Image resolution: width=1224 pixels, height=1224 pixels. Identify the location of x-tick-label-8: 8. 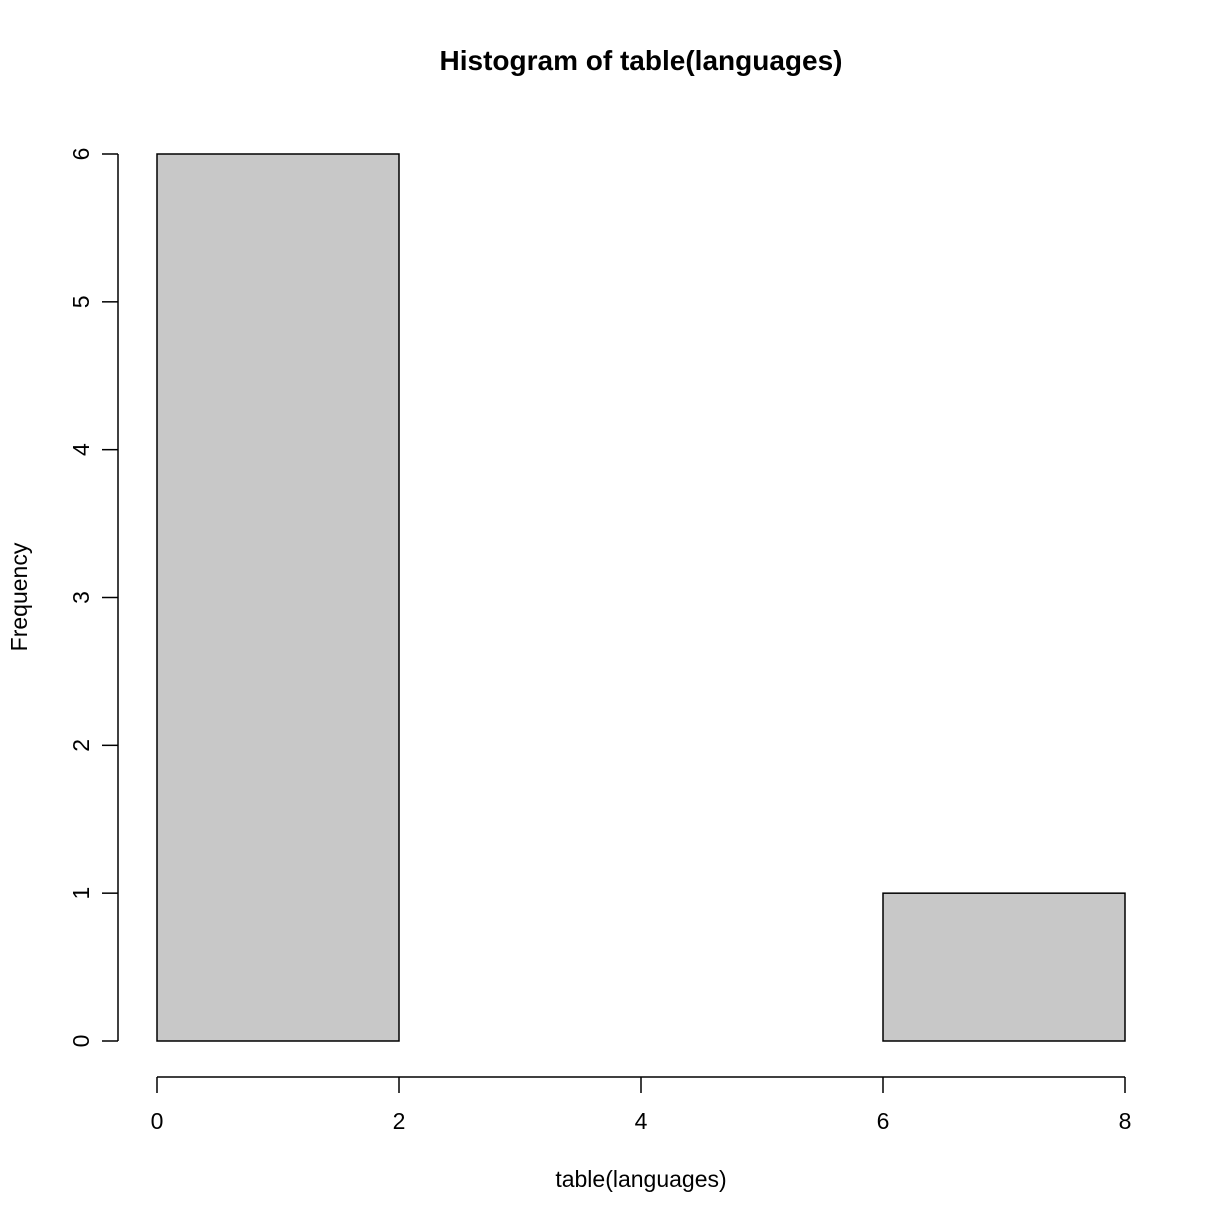
(1125, 1121).